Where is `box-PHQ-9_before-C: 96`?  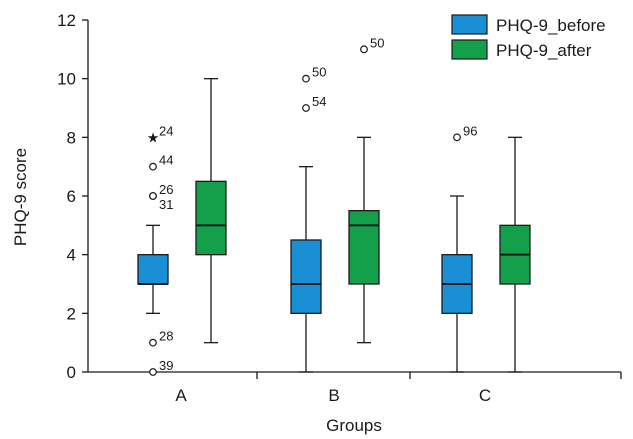 box-PHQ-9_before-C: 96 is located at coordinates (459, 248).